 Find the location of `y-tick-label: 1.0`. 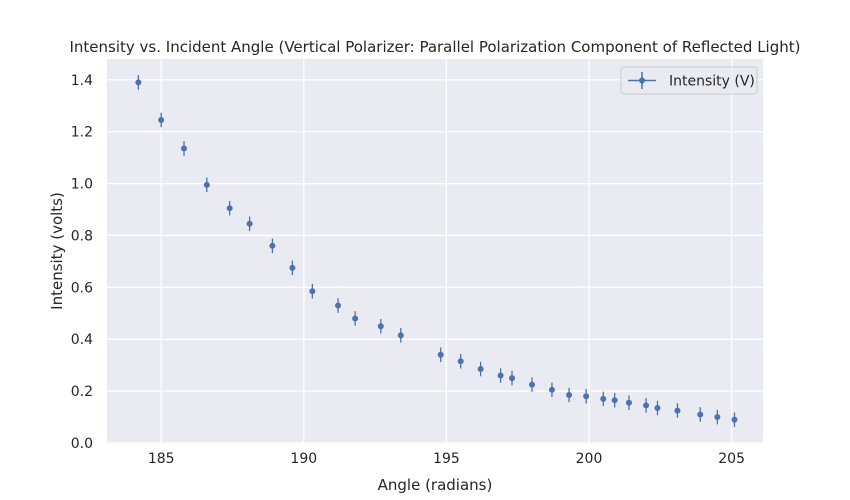

y-tick-label: 1.0 is located at coordinates (82, 185).